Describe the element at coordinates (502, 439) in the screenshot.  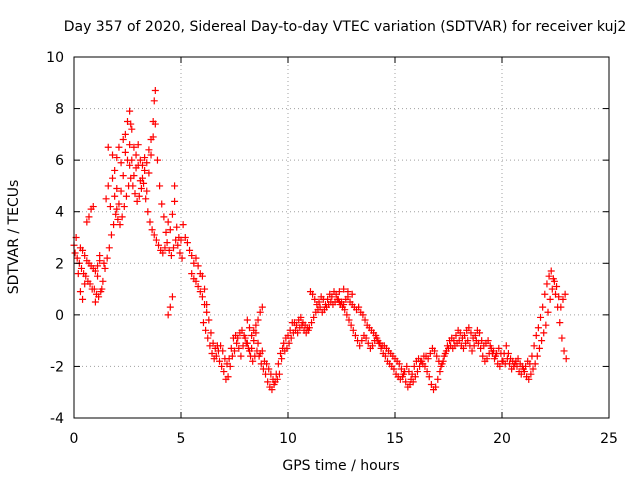
I see `x-tick-label: 20` at that location.